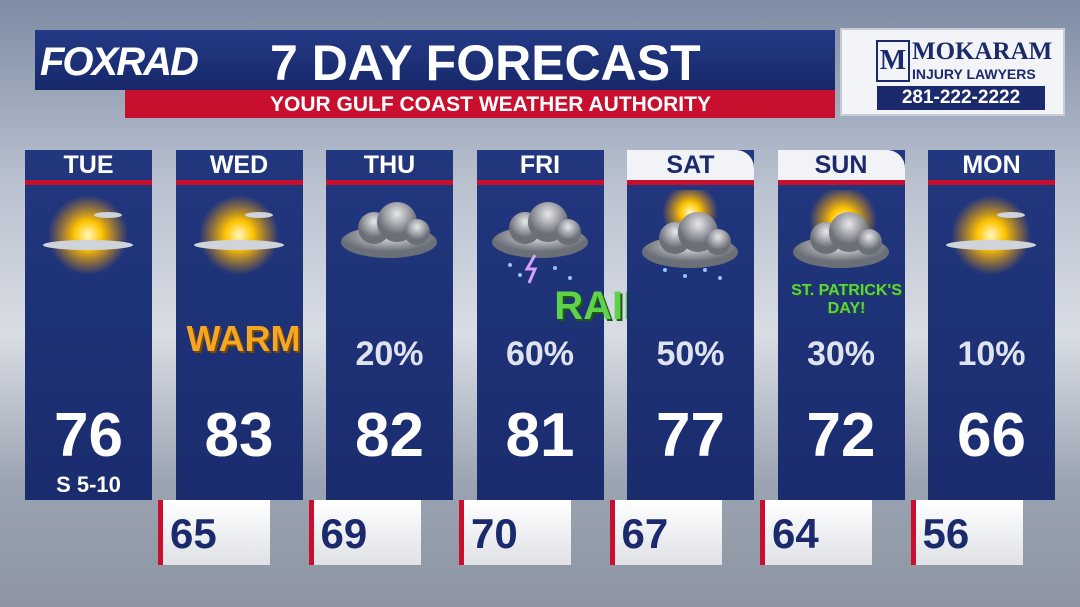 Image resolution: width=1080 pixels, height=607 pixels. I want to click on title-bar, so click(435, 60).